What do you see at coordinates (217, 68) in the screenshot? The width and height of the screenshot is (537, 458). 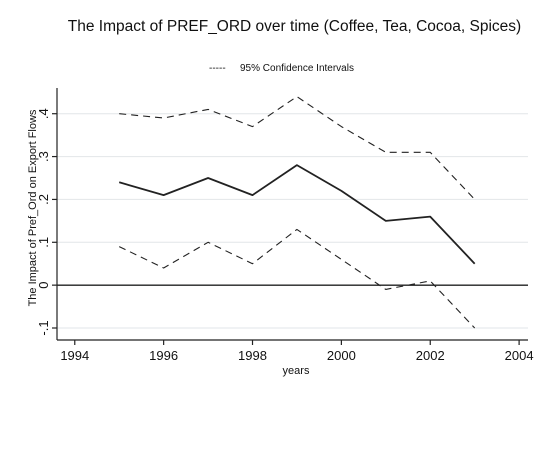 I see `legend-marker: -----` at bounding box center [217, 68].